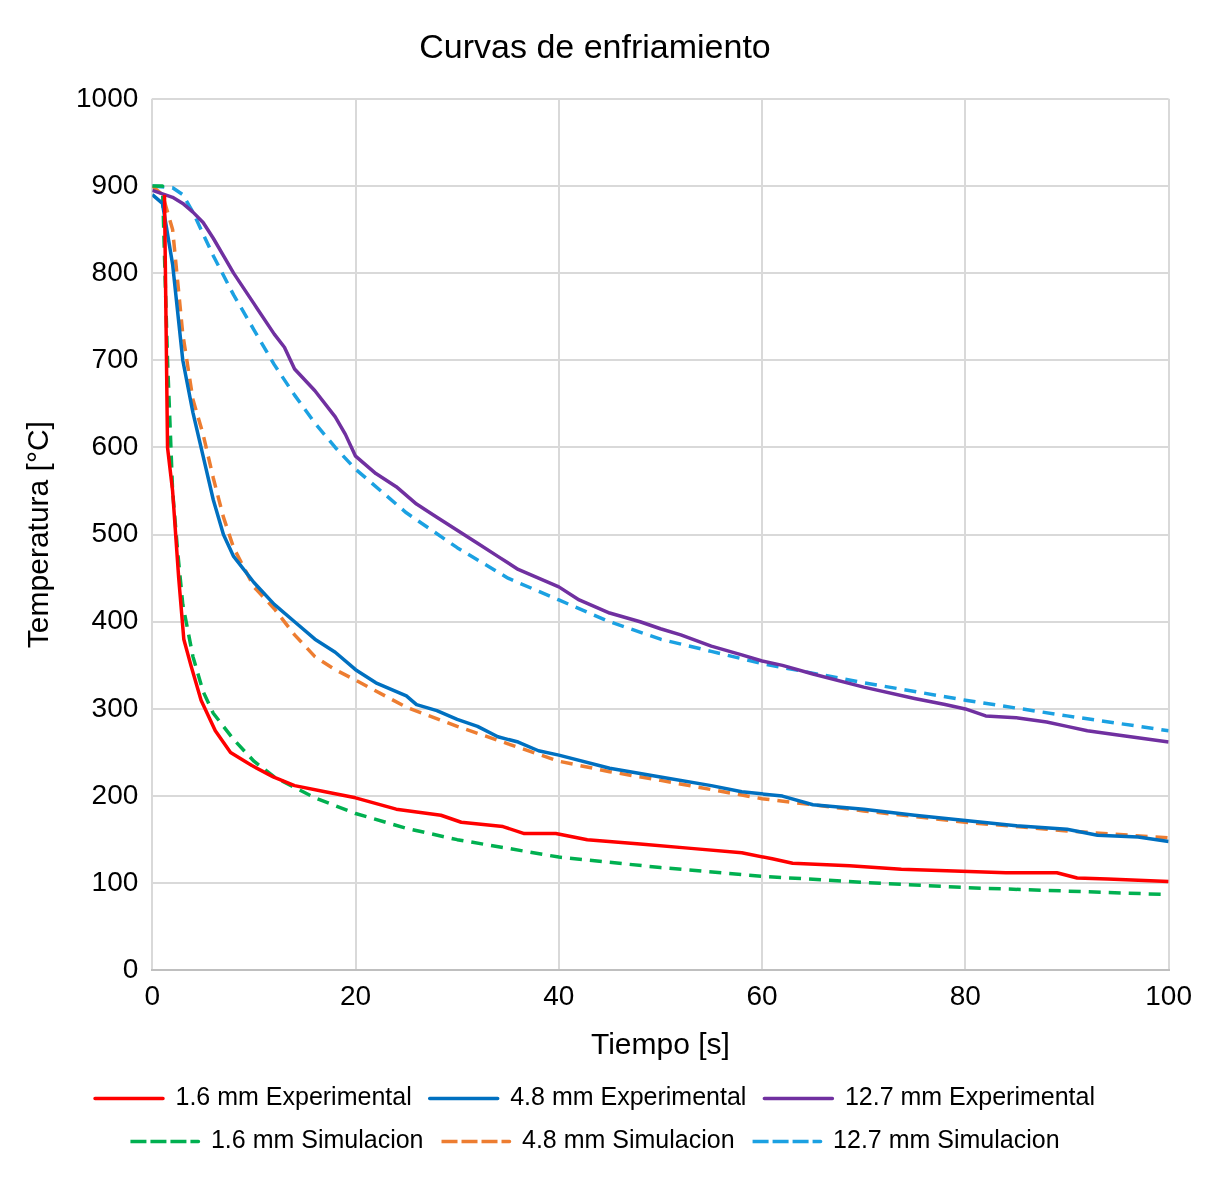 This screenshot has height=1182, width=1210. I want to click on chart-title: Curvas de enfriamiento, so click(595, 45).